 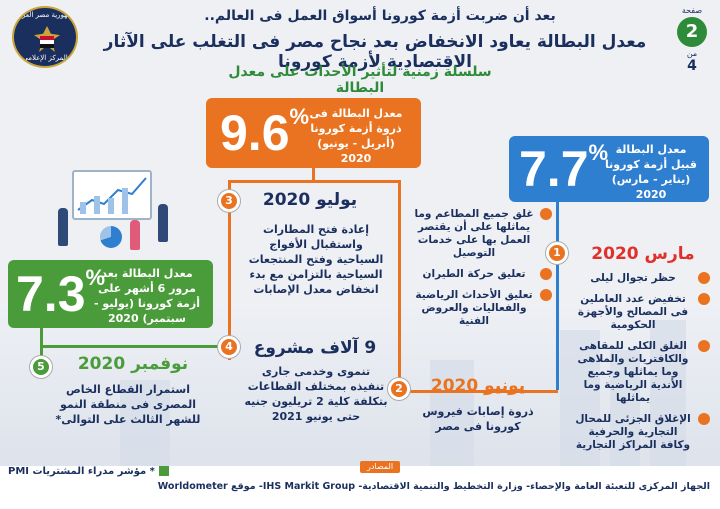 I want to click on list-item-text: حظر تجوال ليلى, so click(x=633, y=278).